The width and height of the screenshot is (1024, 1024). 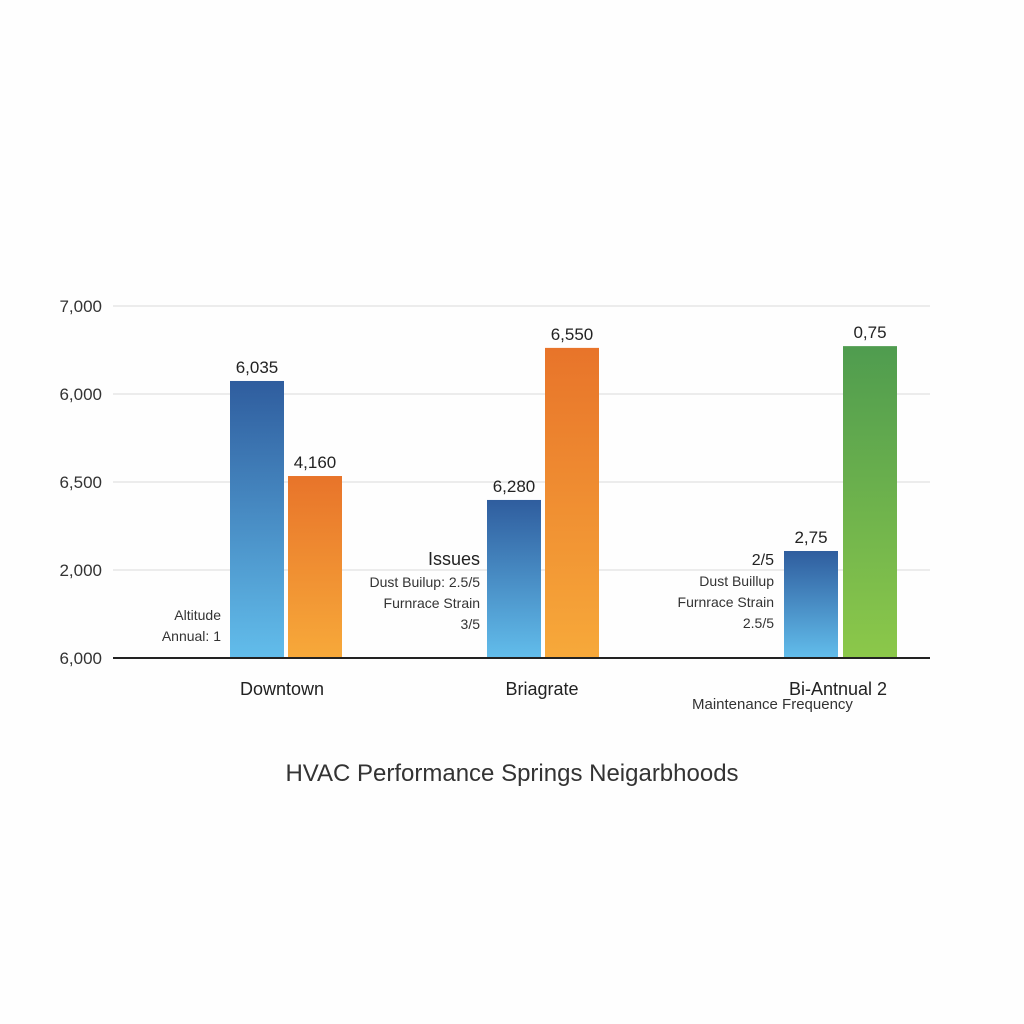 What do you see at coordinates (514, 486) in the screenshot?
I see `data-label: 6,280` at bounding box center [514, 486].